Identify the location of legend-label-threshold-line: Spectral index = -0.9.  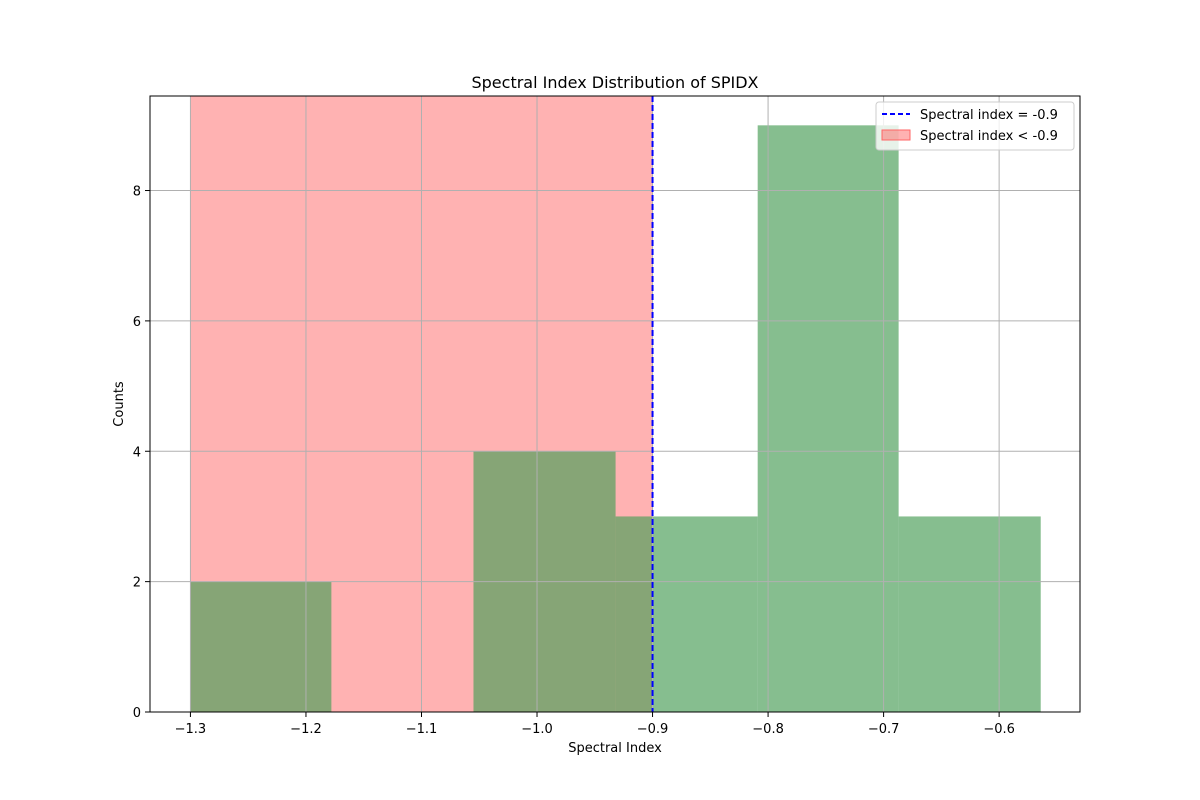
(989, 115).